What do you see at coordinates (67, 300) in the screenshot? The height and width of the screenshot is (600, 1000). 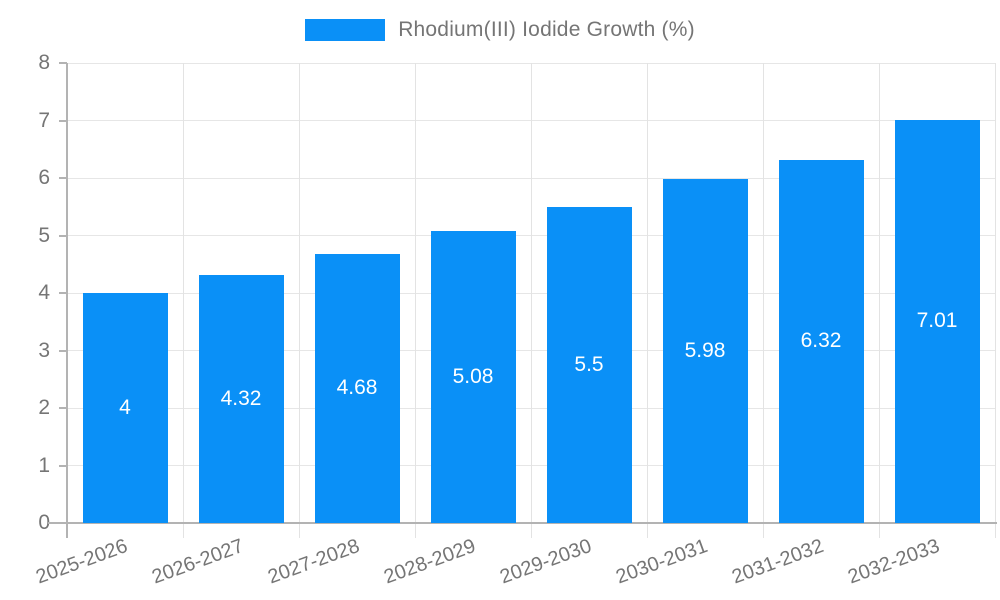 I see `y-axis-line` at bounding box center [67, 300].